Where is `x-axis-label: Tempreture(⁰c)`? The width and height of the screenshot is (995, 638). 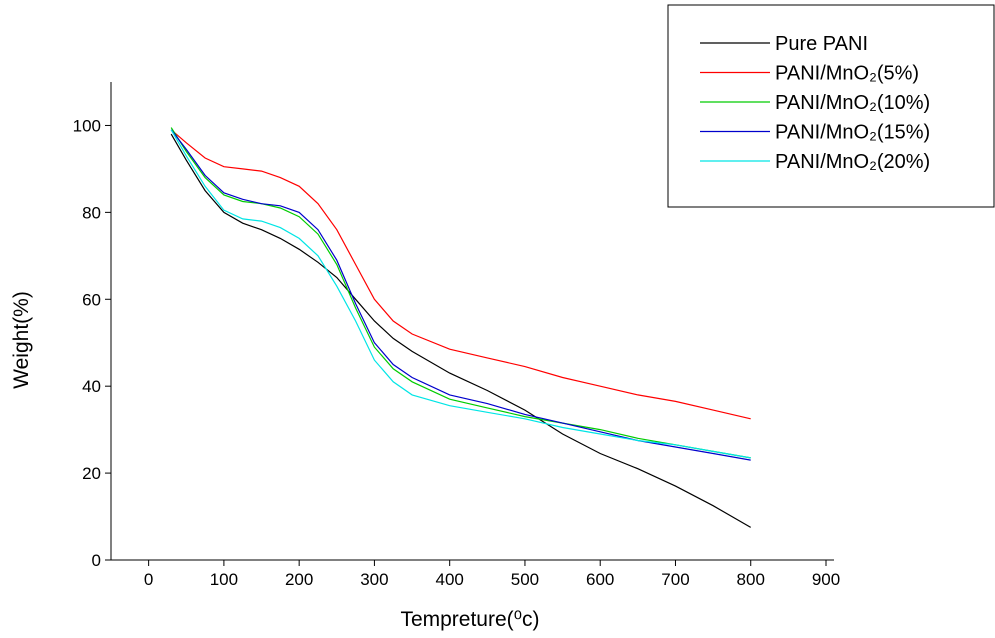
x-axis-label: Tempreture(⁰c) is located at coordinates (469, 619).